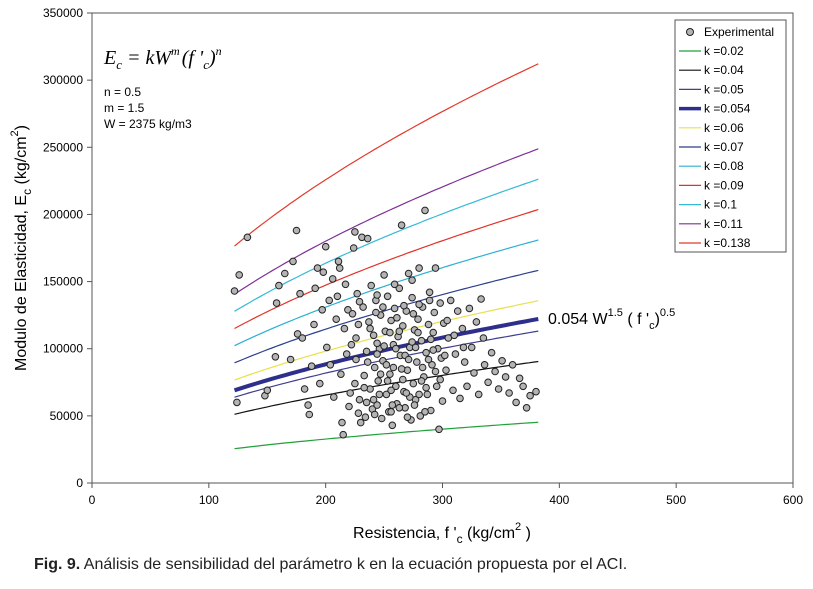 The width and height of the screenshot is (813, 589). What do you see at coordinates (724, 89) in the screenshot?
I see `legend-label-k-0_05: k =0.05` at bounding box center [724, 89].